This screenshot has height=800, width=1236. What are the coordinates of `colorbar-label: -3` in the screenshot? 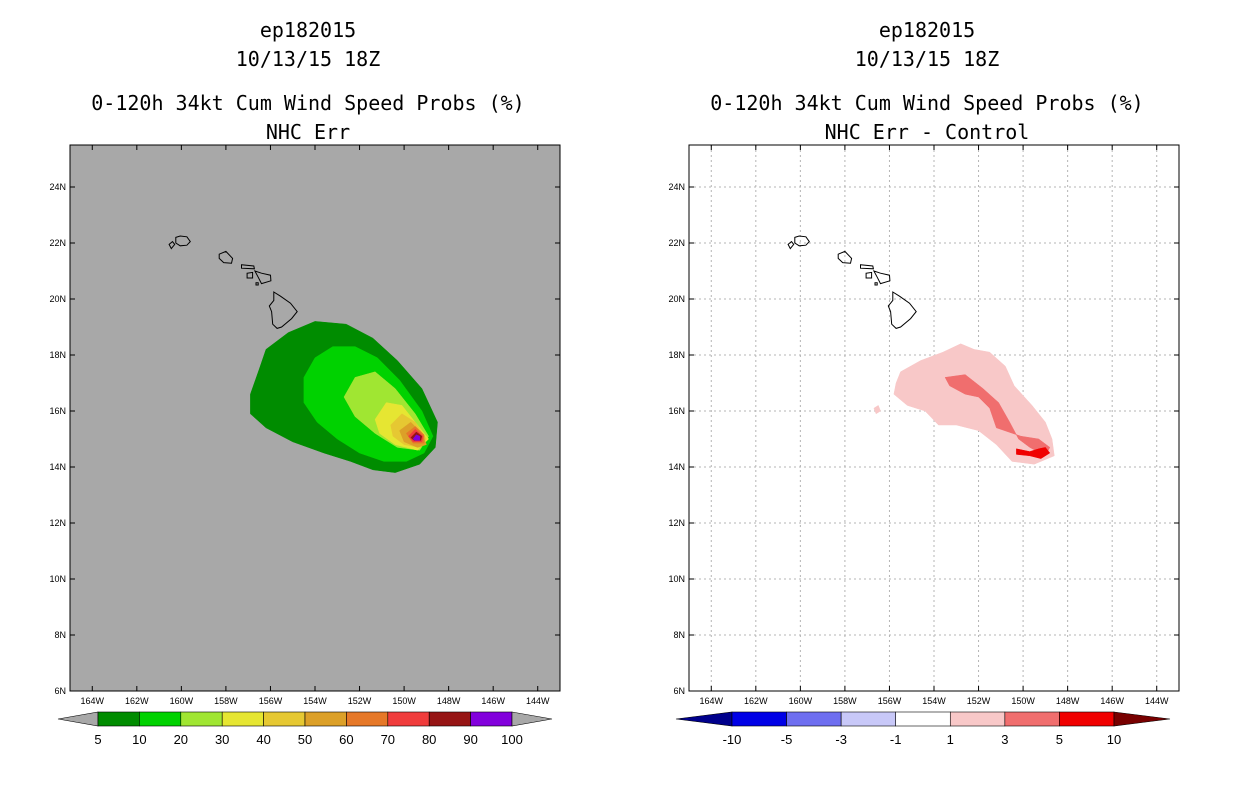 It's located at (841, 739).